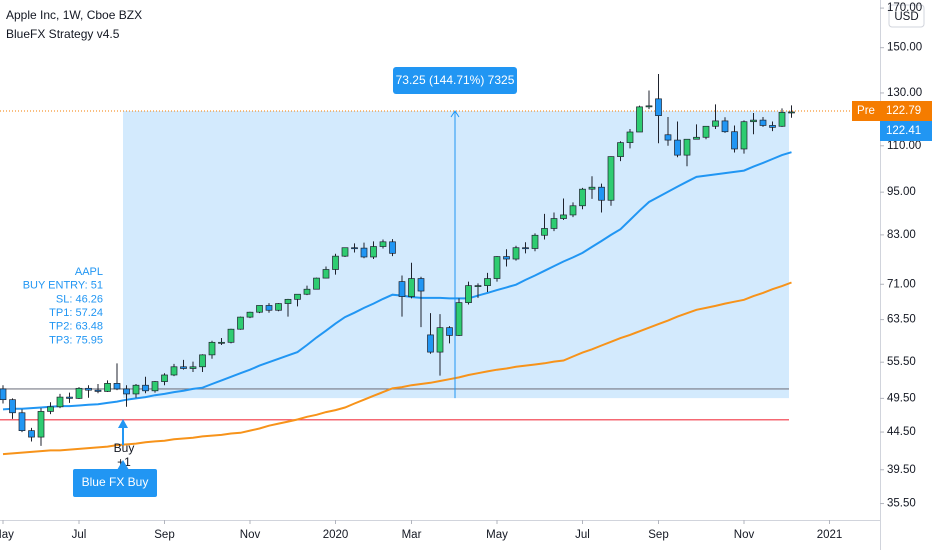 The width and height of the screenshot is (932, 550). I want to click on y-tick-label: 71.00, so click(901, 284).